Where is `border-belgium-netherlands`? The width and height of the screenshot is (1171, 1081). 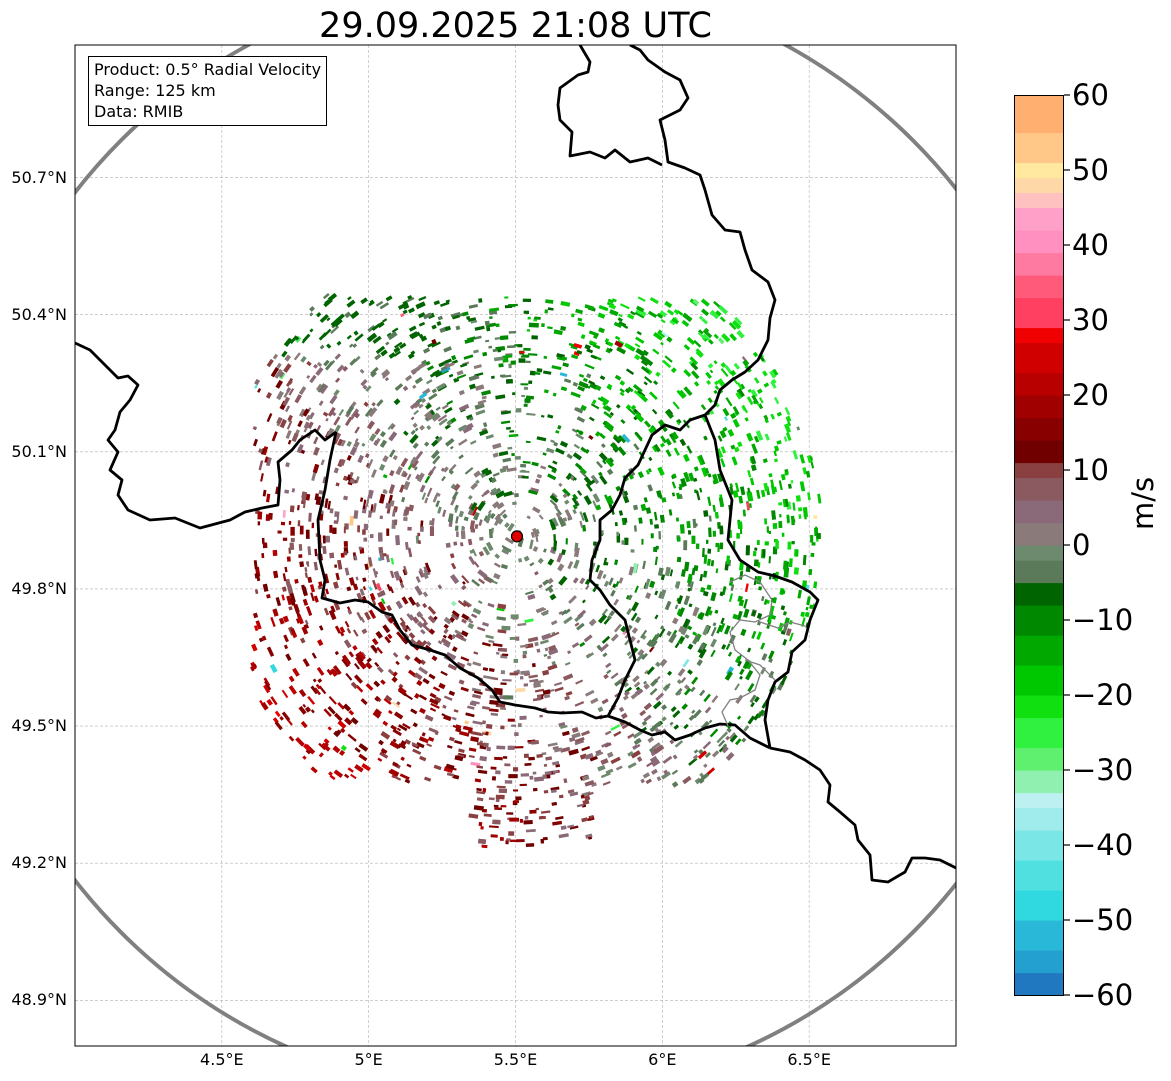
border-belgium-netherlands is located at coordinates (609, 106).